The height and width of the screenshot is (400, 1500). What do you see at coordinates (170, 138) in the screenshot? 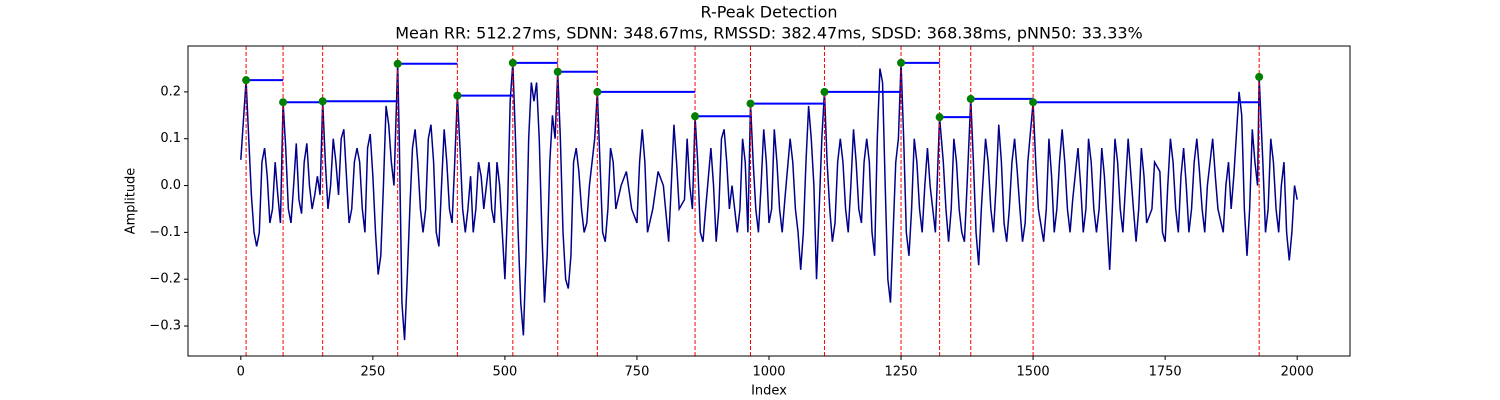
I see `y-tick-label: 0.1` at bounding box center [170, 138].